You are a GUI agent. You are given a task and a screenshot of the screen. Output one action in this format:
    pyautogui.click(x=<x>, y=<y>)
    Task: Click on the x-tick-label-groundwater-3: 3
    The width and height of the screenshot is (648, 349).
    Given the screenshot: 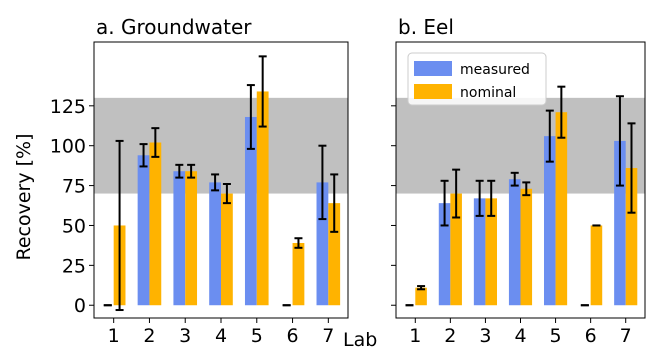 What is the action you would take?
    pyautogui.click(x=185, y=336)
    